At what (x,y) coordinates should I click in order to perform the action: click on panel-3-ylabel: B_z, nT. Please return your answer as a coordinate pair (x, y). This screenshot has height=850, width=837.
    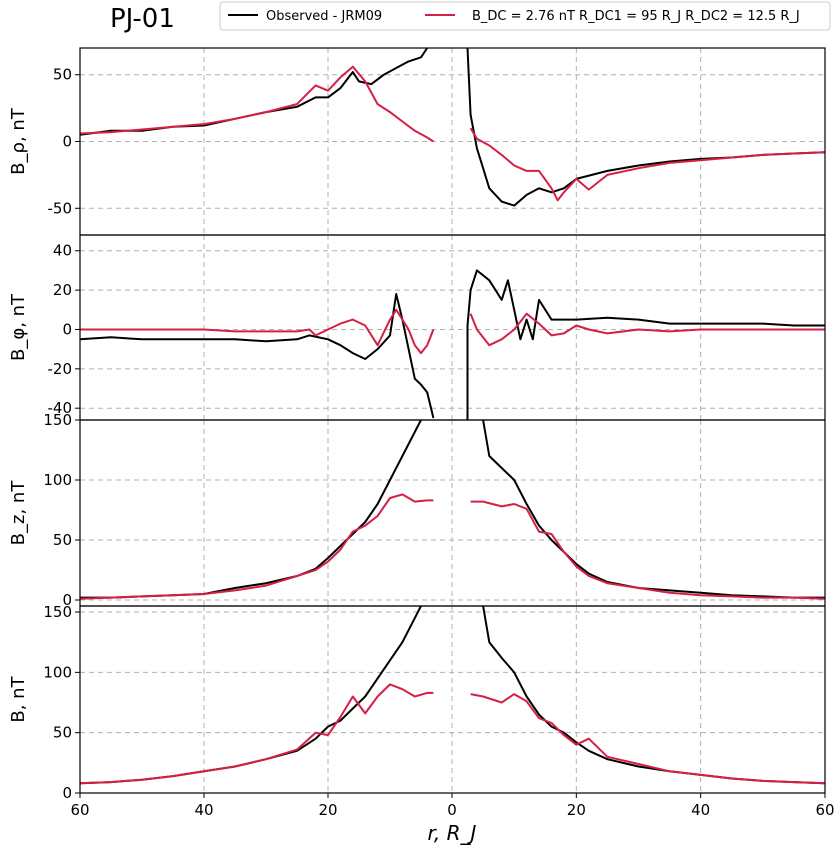
    Looking at the image, I should click on (18, 513).